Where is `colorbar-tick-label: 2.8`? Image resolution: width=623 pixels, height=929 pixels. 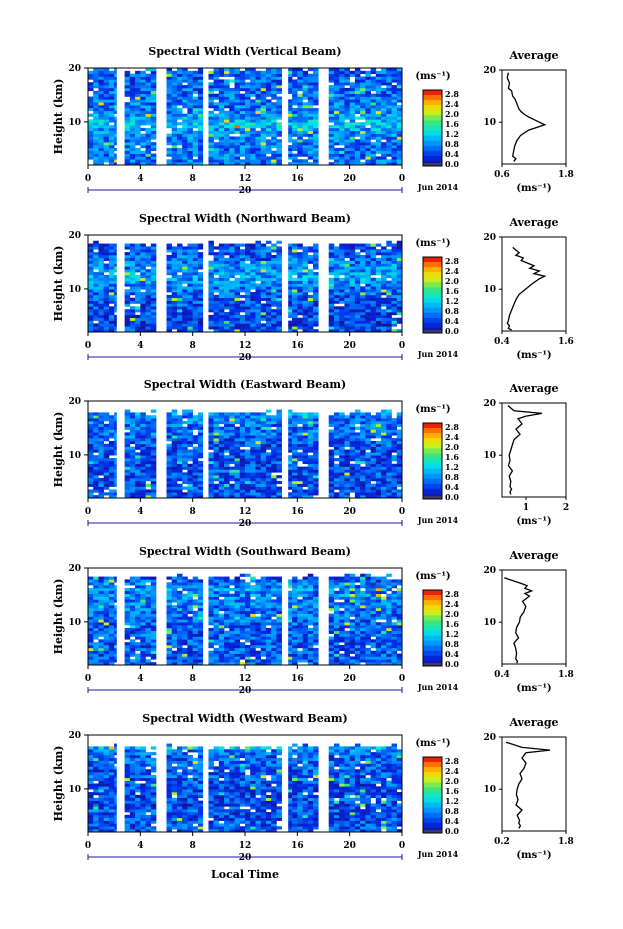
colorbar-tick-label: 2.8 is located at coordinates (452, 261).